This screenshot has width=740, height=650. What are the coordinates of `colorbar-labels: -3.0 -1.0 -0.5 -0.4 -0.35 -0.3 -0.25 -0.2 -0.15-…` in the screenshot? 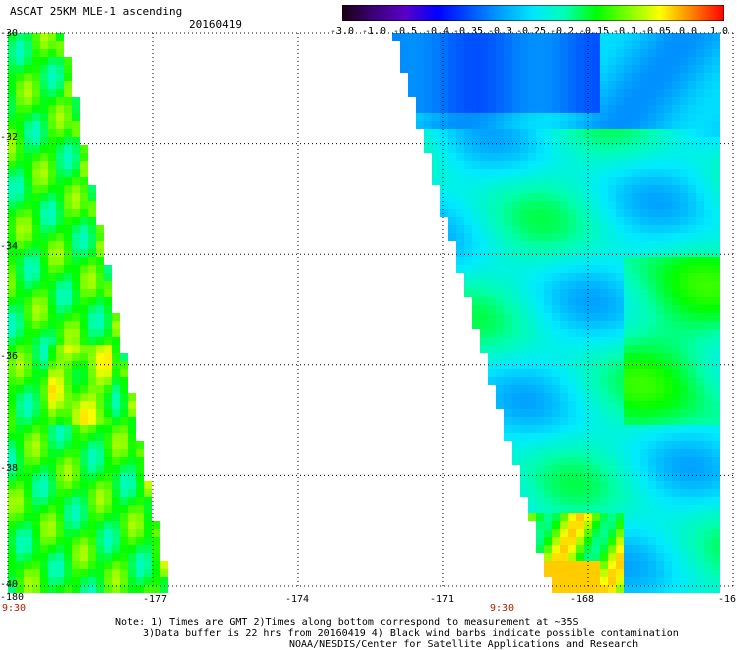 It's located at (370, 20).